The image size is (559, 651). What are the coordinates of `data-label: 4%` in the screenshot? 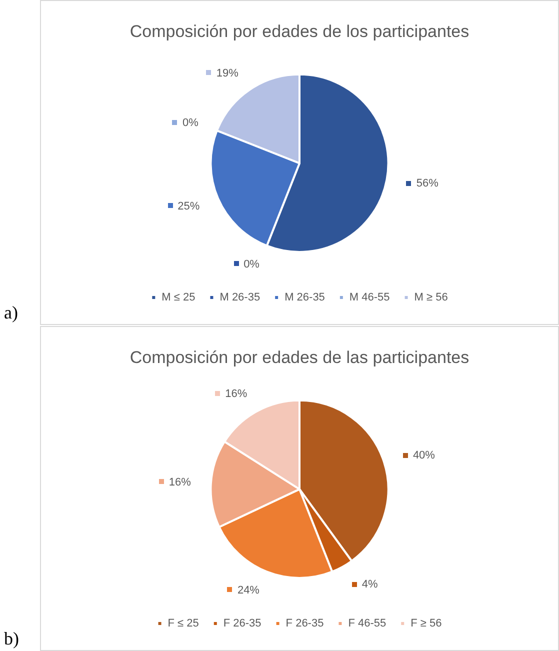 It's located at (370, 584).